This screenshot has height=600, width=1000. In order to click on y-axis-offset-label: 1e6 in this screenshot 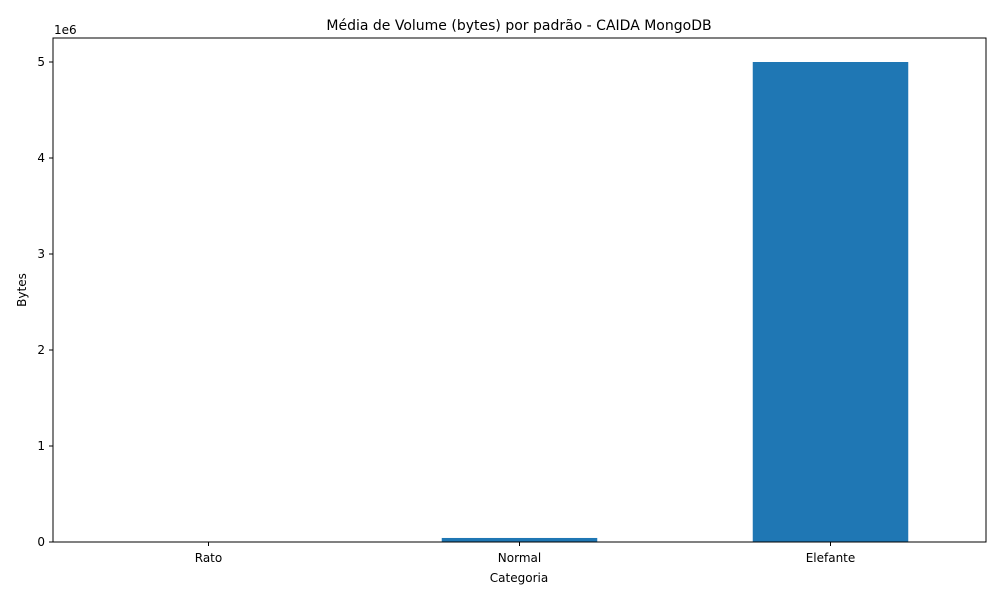, I will do `click(65, 30)`.